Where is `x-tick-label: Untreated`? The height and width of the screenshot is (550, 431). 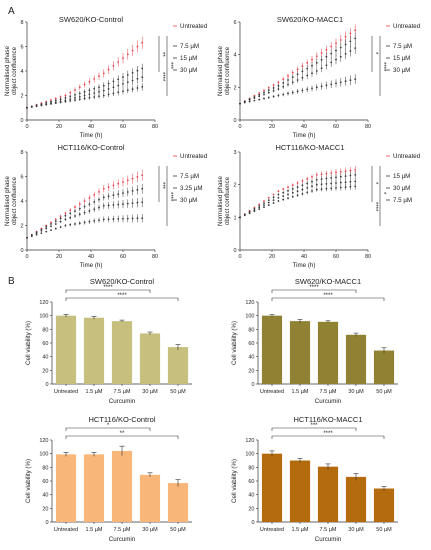 x-tick-label: Untreated is located at coordinates (66, 392).